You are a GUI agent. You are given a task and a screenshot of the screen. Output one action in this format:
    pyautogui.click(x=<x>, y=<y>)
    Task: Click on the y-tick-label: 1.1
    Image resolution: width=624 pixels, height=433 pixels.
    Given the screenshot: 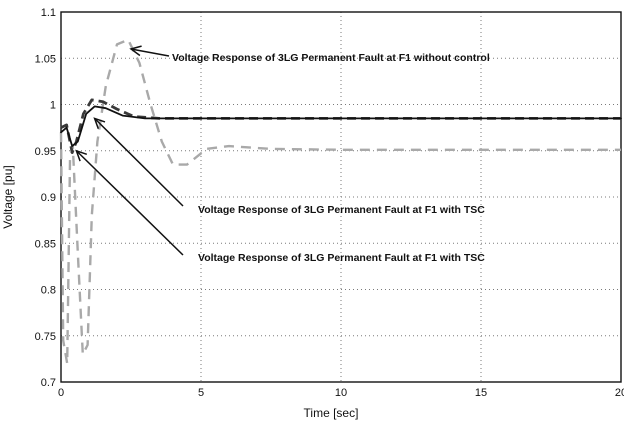 What is the action you would take?
    pyautogui.click(x=48, y=13)
    